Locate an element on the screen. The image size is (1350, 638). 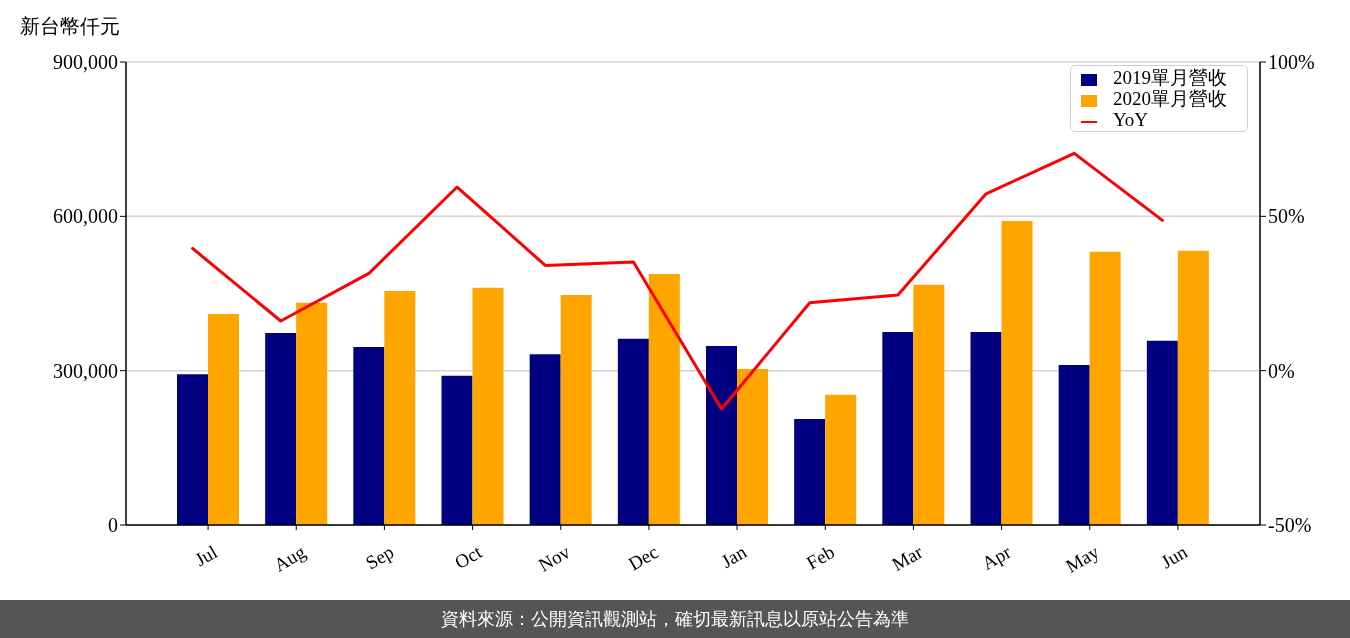
x-tick-label: Mar is located at coordinates (907, 558).